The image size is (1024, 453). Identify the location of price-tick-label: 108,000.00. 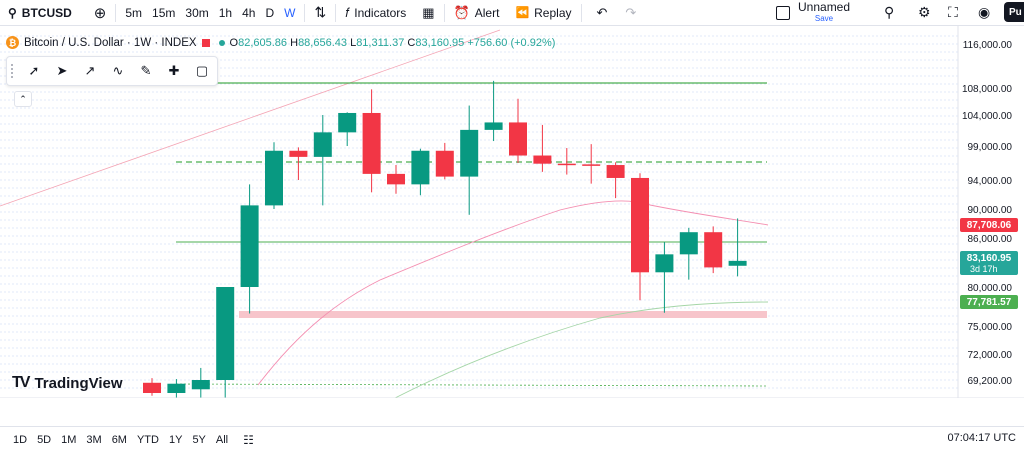
(987, 89).